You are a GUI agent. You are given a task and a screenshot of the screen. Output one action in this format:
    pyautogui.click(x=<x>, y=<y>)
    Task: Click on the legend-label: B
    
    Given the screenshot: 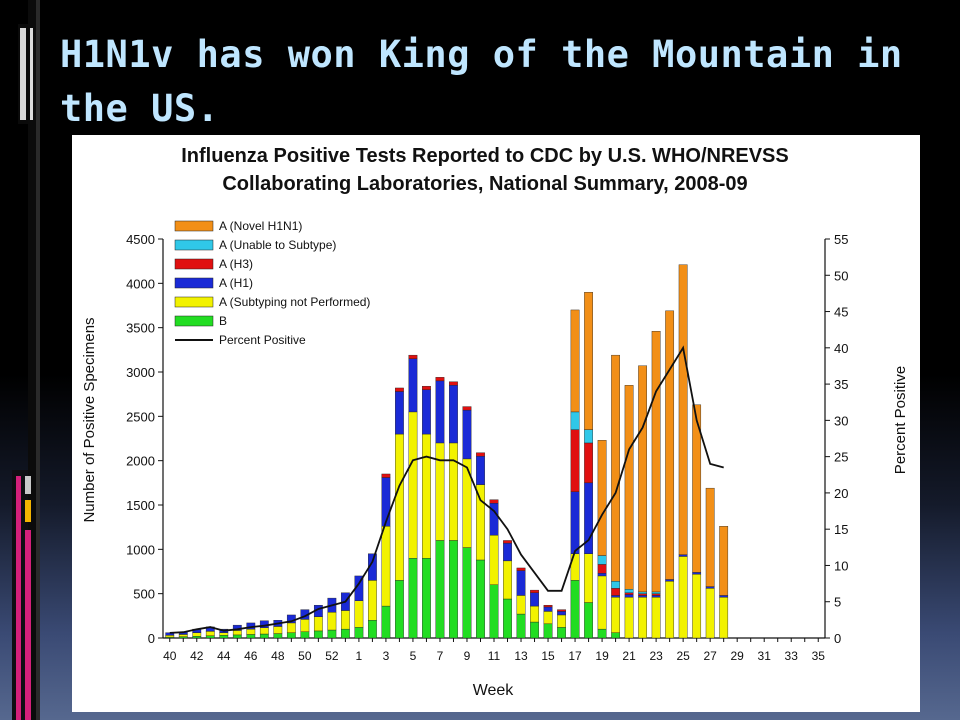 What is the action you would take?
    pyautogui.click(x=223, y=321)
    